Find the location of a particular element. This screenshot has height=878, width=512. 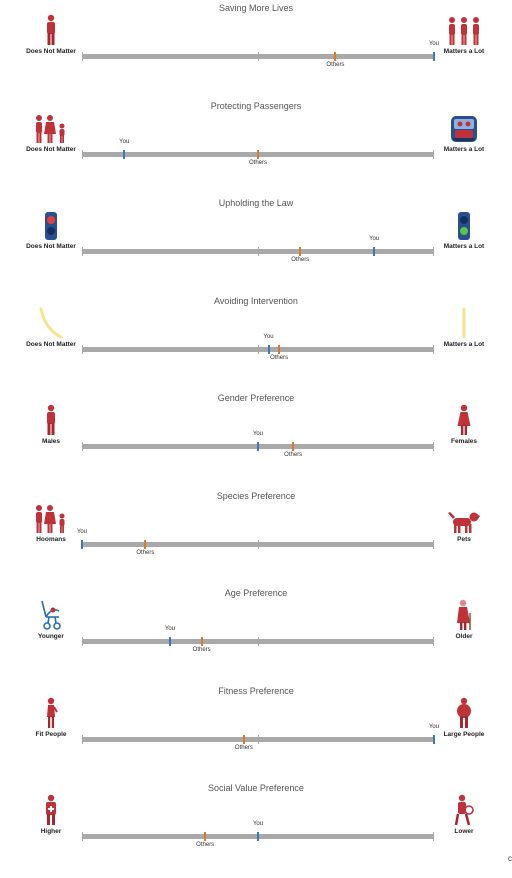

single-person-icon is located at coordinates (51, 28).